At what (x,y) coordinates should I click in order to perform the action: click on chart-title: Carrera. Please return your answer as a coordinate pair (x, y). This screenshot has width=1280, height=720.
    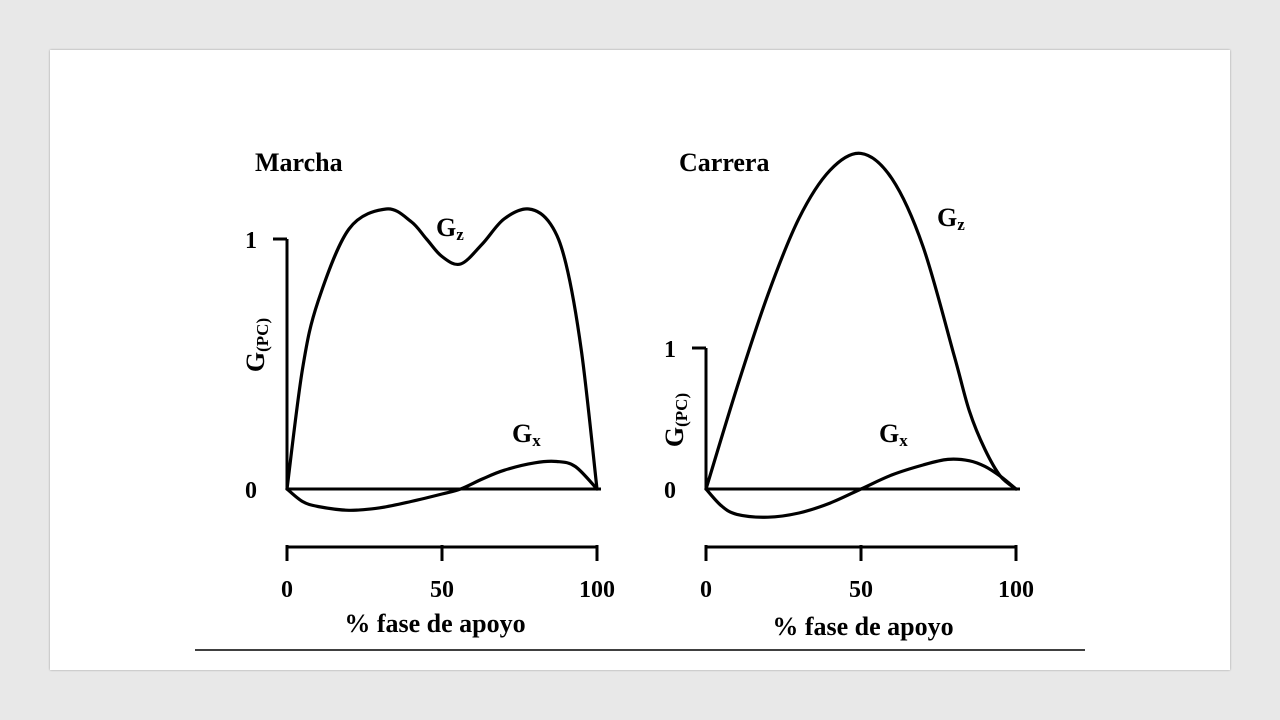
    Looking at the image, I should click on (724, 162).